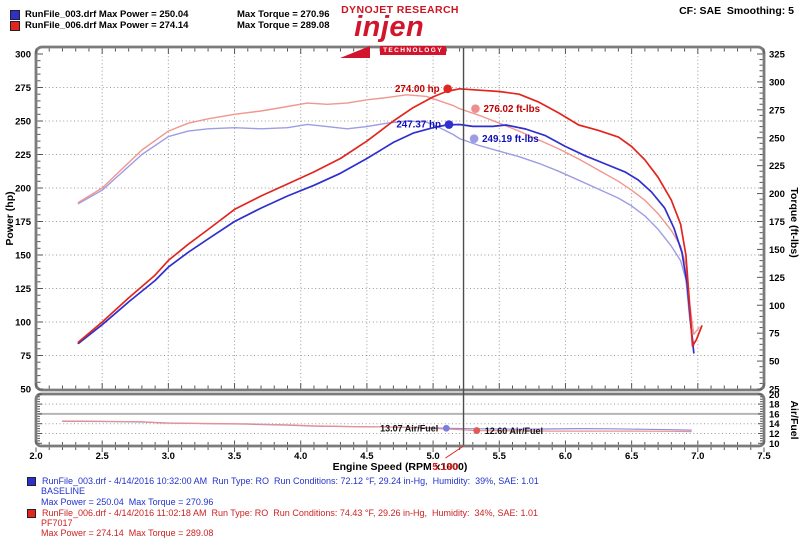 The width and height of the screenshot is (800, 539). I want to click on torque-tick-label: 200, so click(777, 194).